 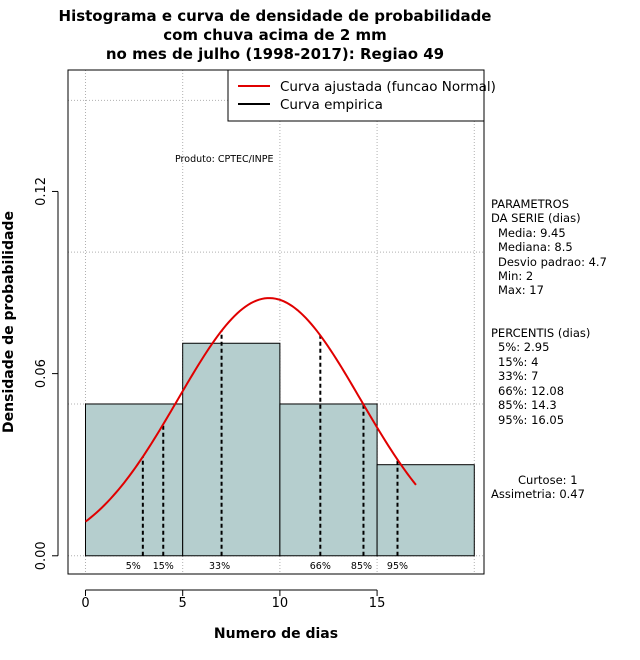 I want to click on percentile-label: 33%, so click(x=219, y=566).